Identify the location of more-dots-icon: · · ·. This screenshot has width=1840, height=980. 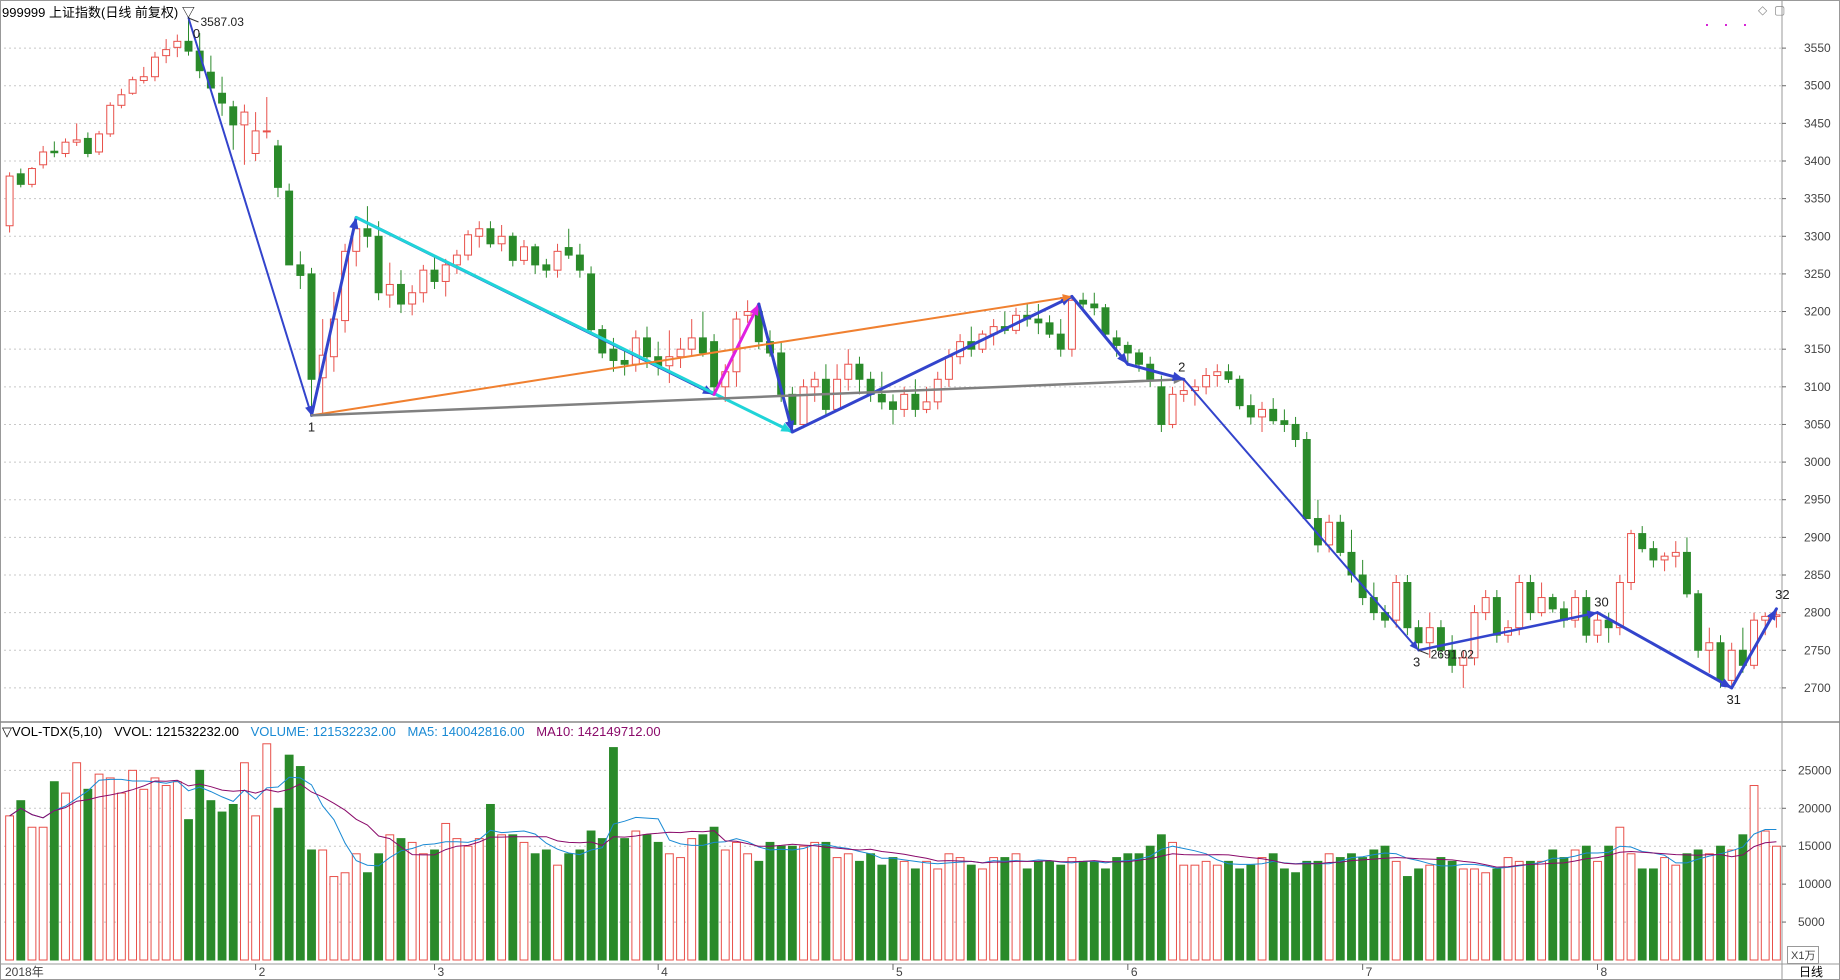
(1728, 24).